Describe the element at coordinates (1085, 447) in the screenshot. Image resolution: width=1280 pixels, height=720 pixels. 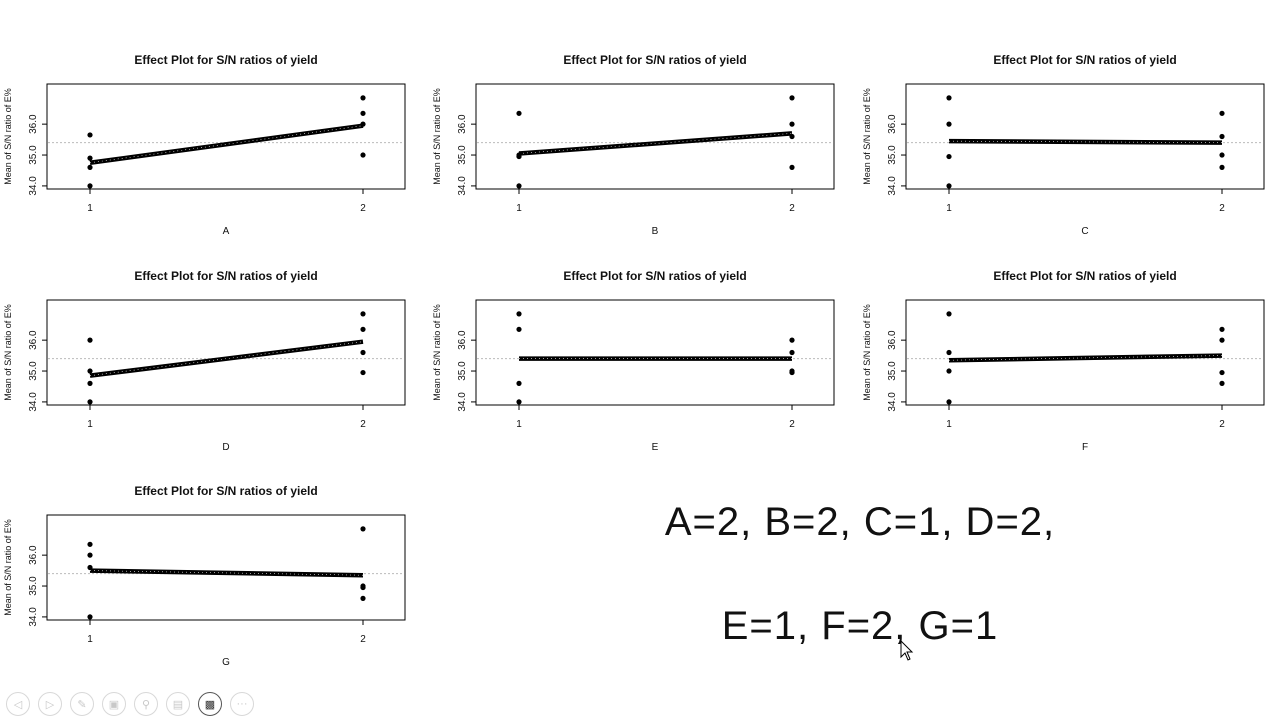
I see `x-axis-label: F` at that location.